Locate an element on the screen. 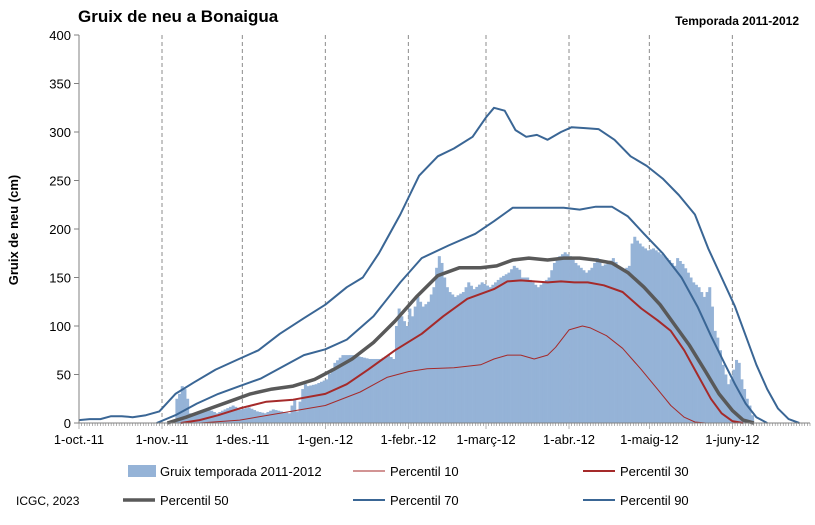 Image resolution: width=815 pixels, height=525 pixels. x-tick-label: 1-febr.-12 is located at coordinates (409, 439).